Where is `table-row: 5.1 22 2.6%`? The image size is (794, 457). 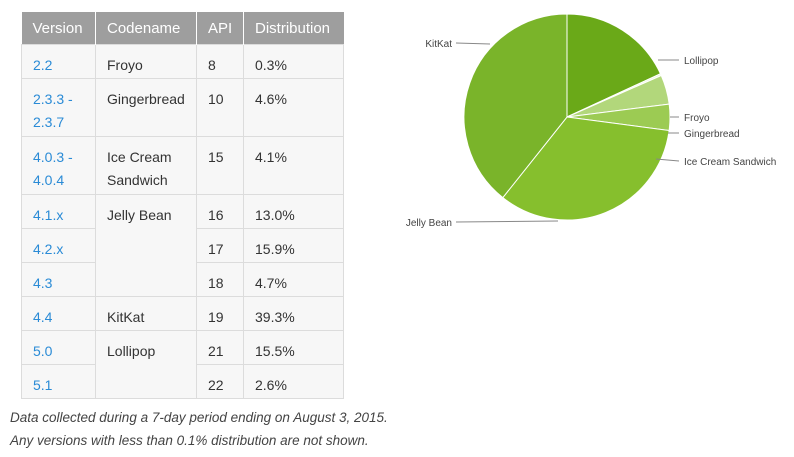
table-row: 5.1 22 2.6% is located at coordinates (182, 381).